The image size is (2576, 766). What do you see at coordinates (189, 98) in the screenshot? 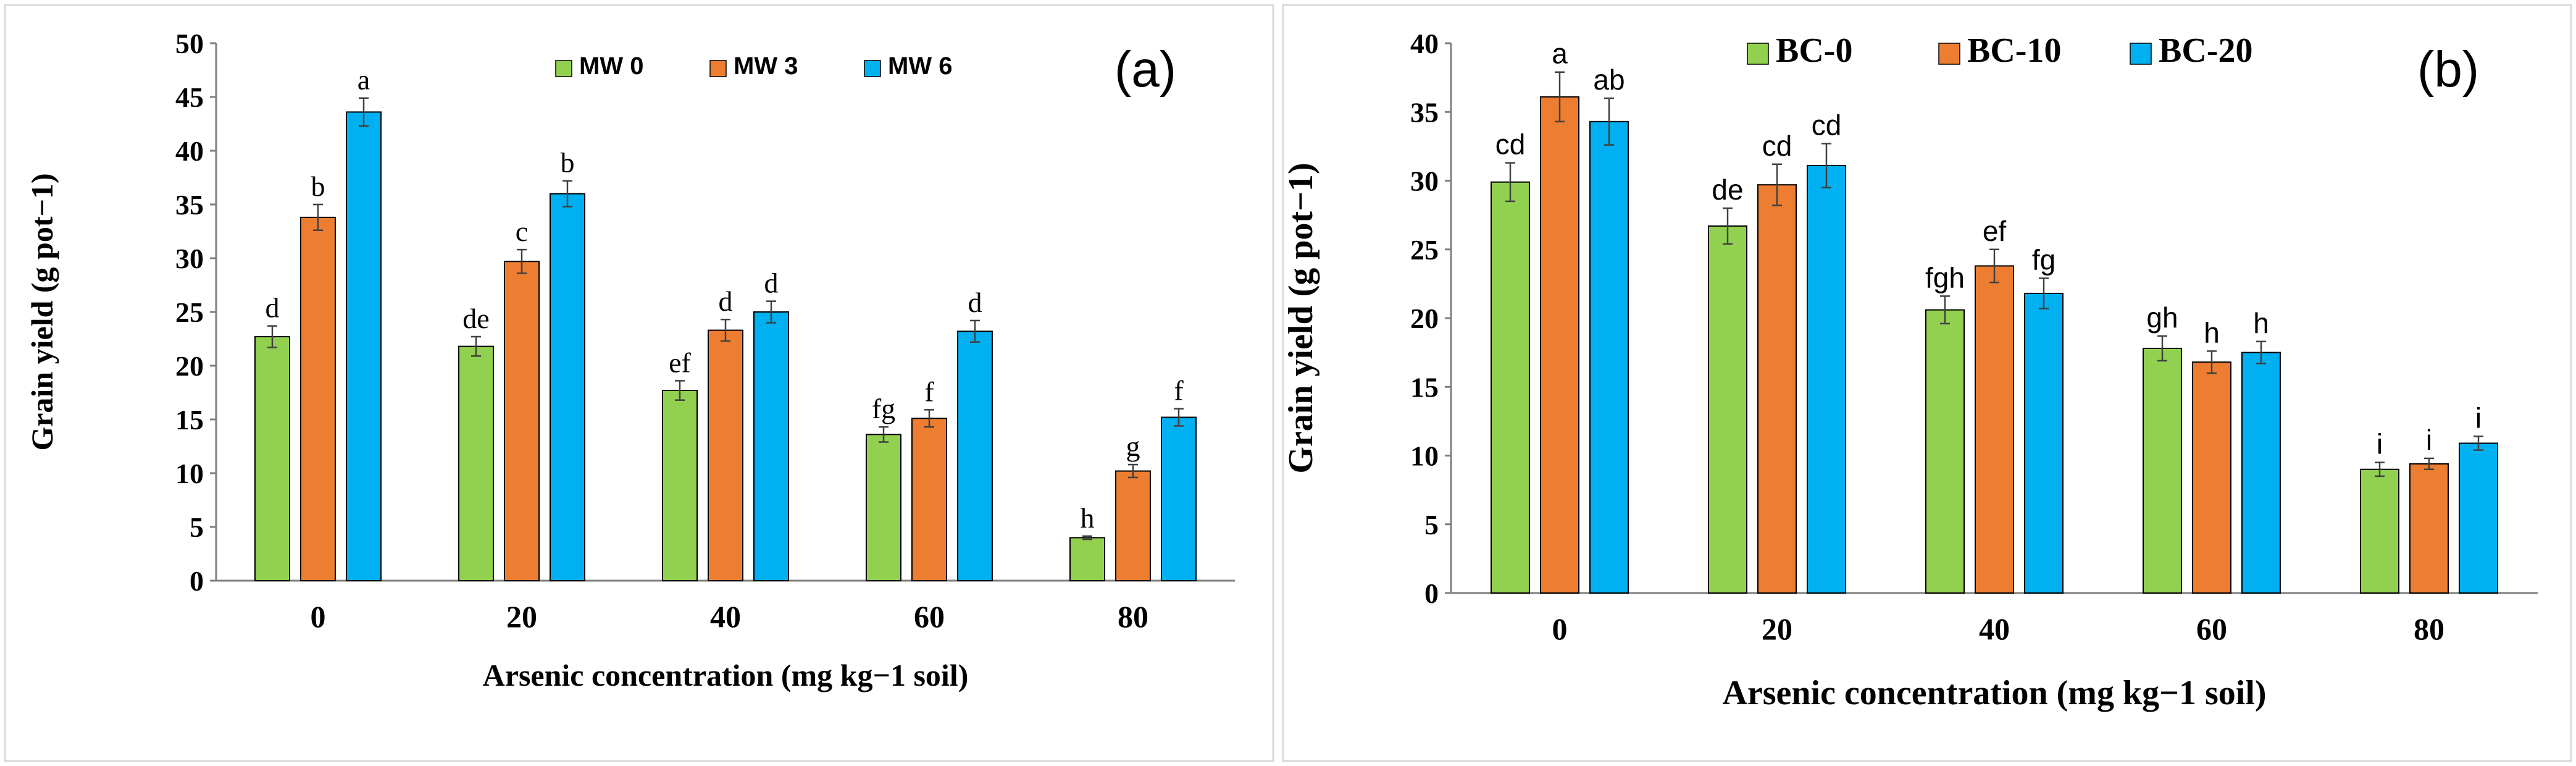
I see `y-tick-label: 45` at bounding box center [189, 98].